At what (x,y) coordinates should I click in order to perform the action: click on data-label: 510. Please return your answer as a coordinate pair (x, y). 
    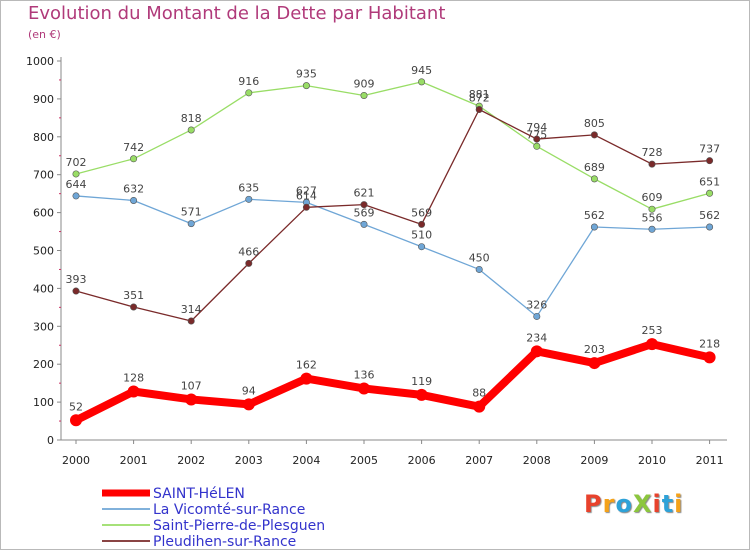
    Looking at the image, I should click on (421, 235).